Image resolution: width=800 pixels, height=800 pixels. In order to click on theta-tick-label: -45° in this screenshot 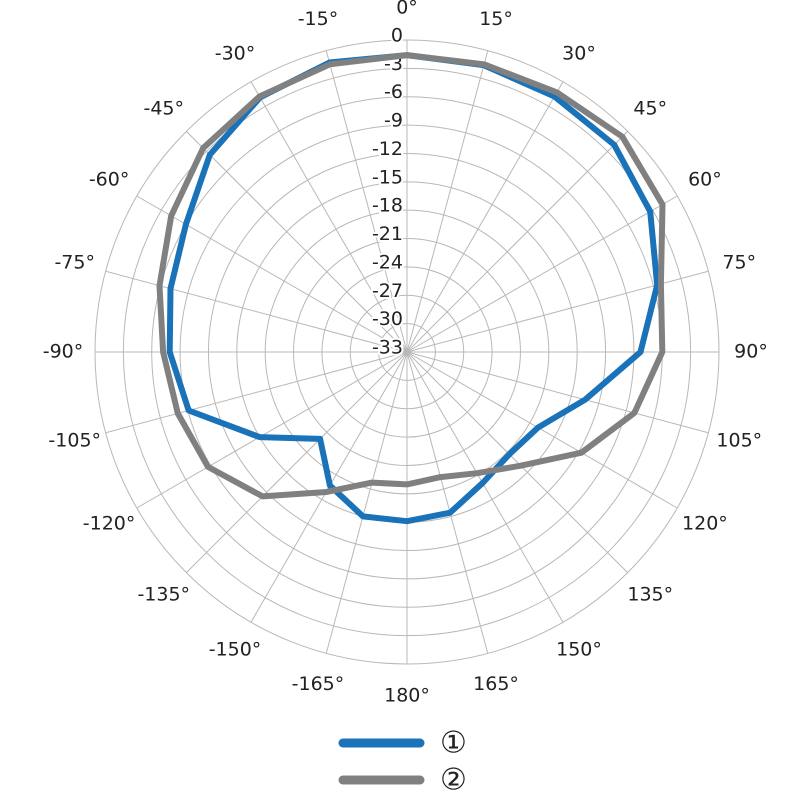, I will do `click(163, 108)`.